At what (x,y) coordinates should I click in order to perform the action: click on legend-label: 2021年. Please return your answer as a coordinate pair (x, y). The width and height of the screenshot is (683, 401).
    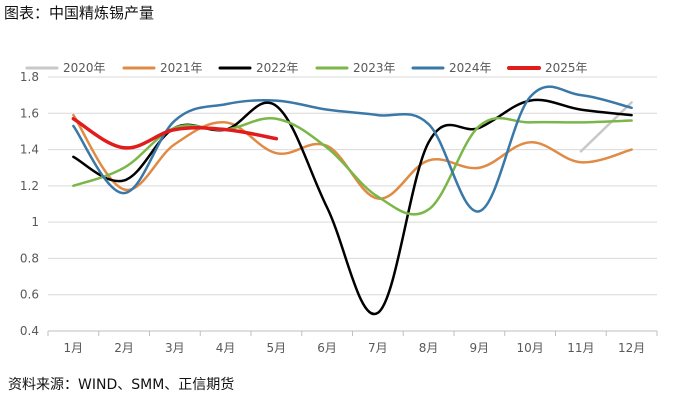
    Looking at the image, I should click on (181, 68).